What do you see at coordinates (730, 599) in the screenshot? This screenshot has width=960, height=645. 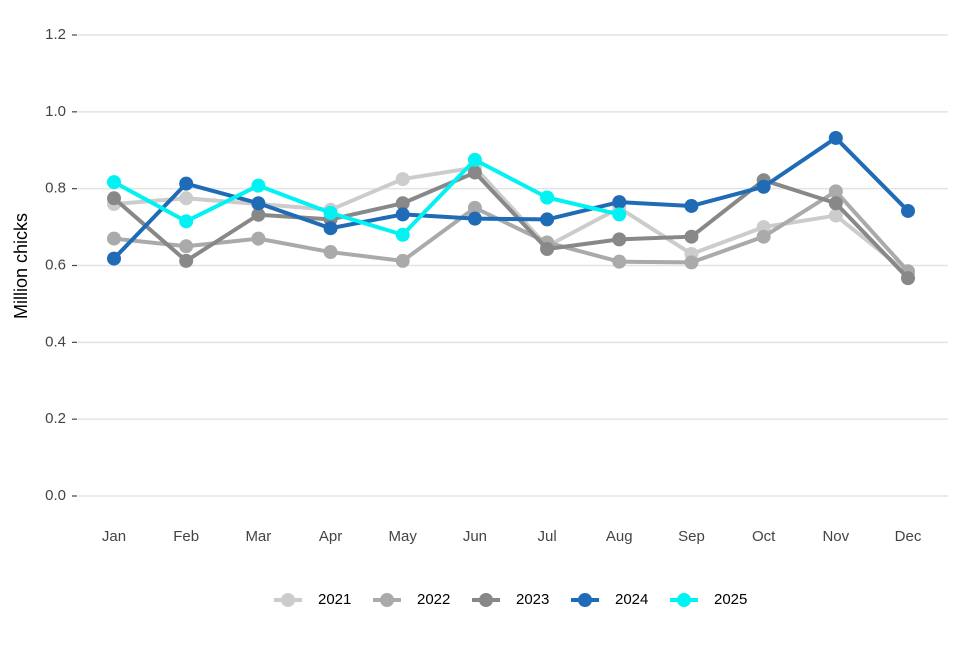 I see `legend-label: 2025` at bounding box center [730, 599].